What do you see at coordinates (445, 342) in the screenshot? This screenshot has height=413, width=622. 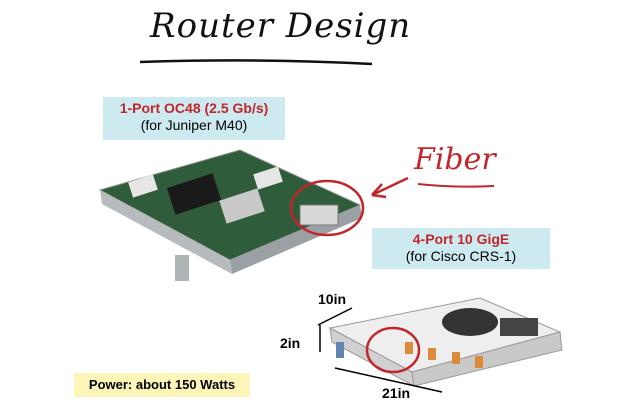 I see `gige-line-card-image` at bounding box center [445, 342].